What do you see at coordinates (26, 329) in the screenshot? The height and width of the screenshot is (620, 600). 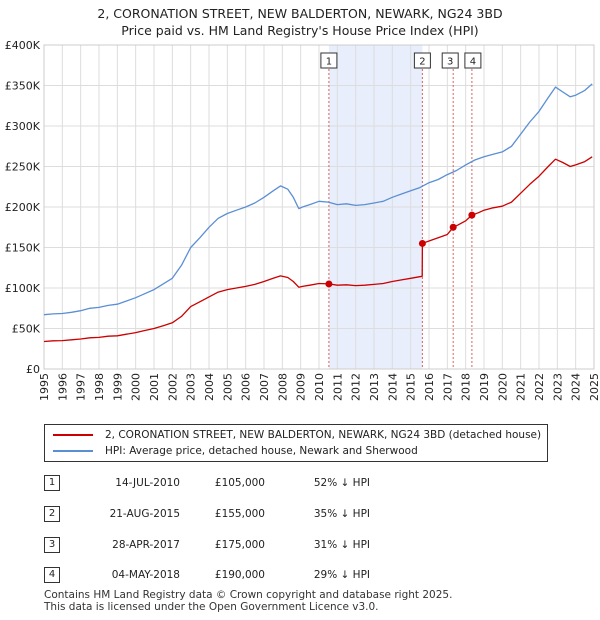 I see `y-tick-label: £50K` at bounding box center [26, 329].